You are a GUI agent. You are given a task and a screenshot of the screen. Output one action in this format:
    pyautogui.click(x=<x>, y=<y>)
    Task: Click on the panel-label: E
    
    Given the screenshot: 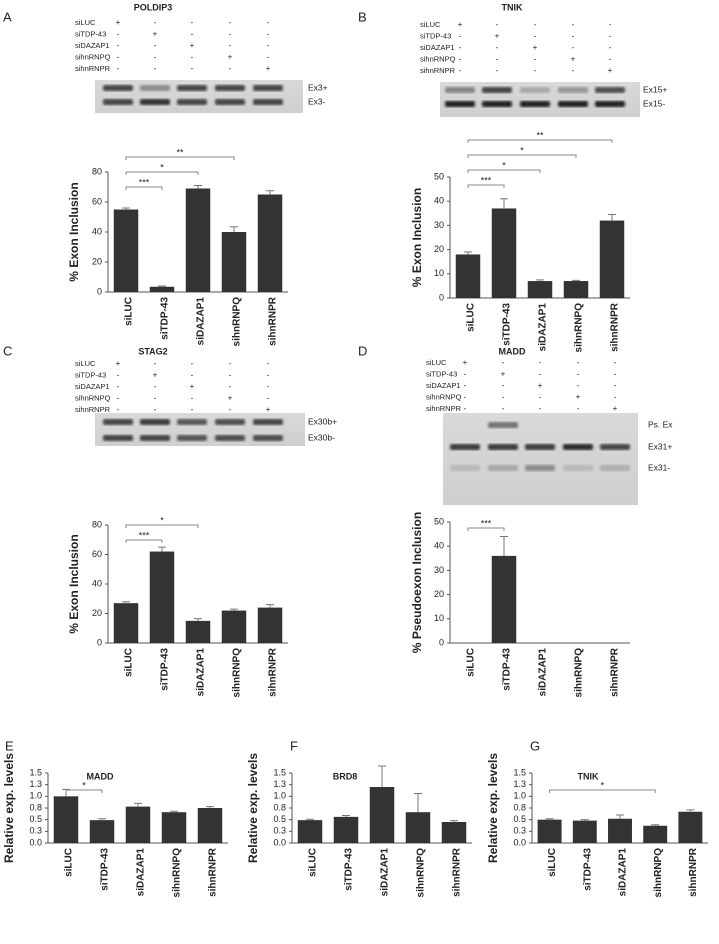 What is the action you would take?
    pyautogui.click(x=9, y=745)
    